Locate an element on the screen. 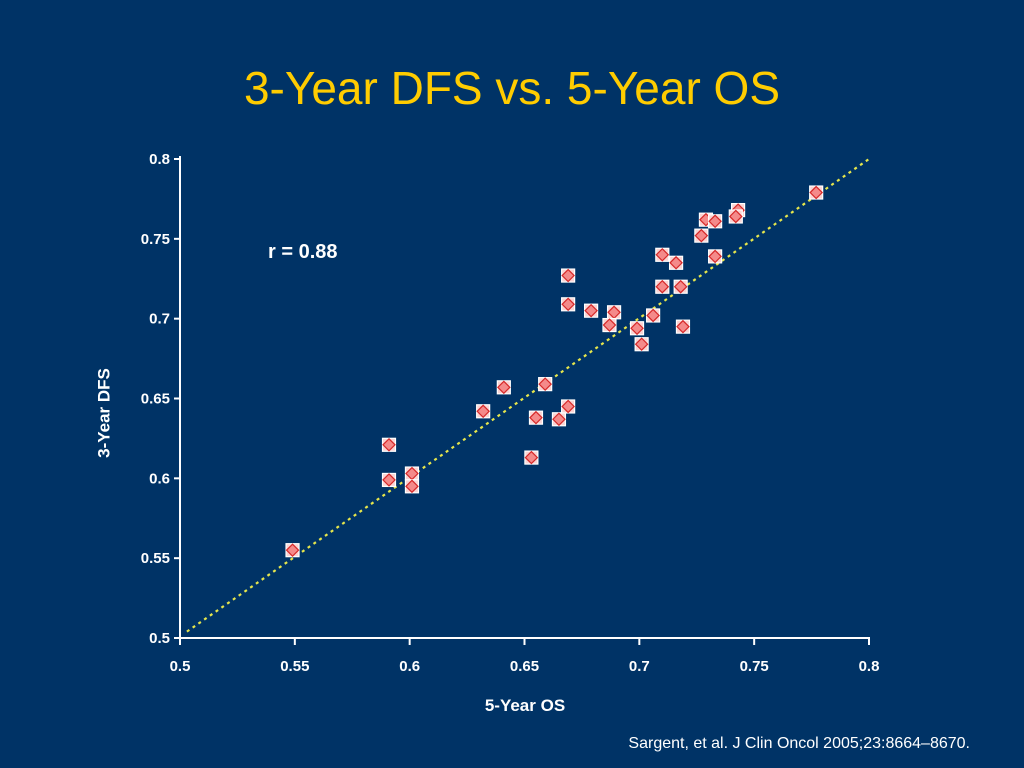  x-tick-label: 0.65 is located at coordinates (524, 666).